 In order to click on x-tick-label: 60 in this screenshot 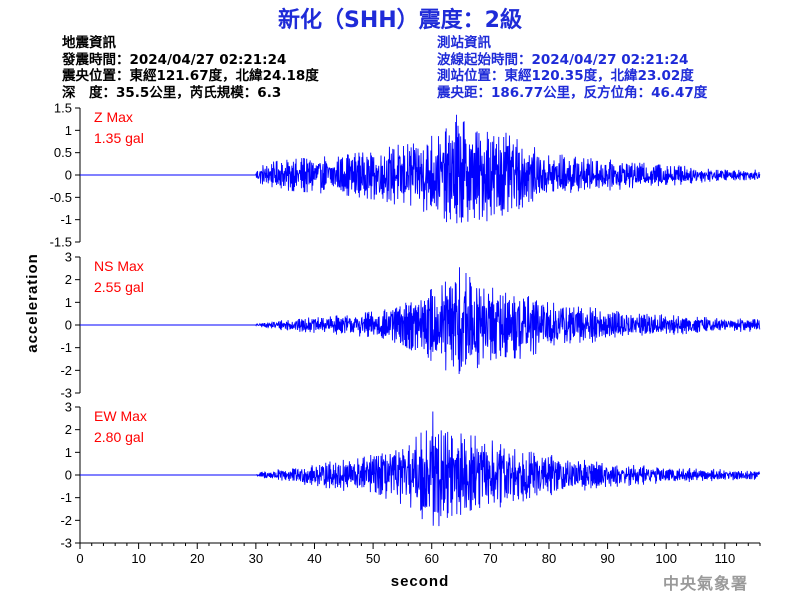, I will do `click(431, 558)`.